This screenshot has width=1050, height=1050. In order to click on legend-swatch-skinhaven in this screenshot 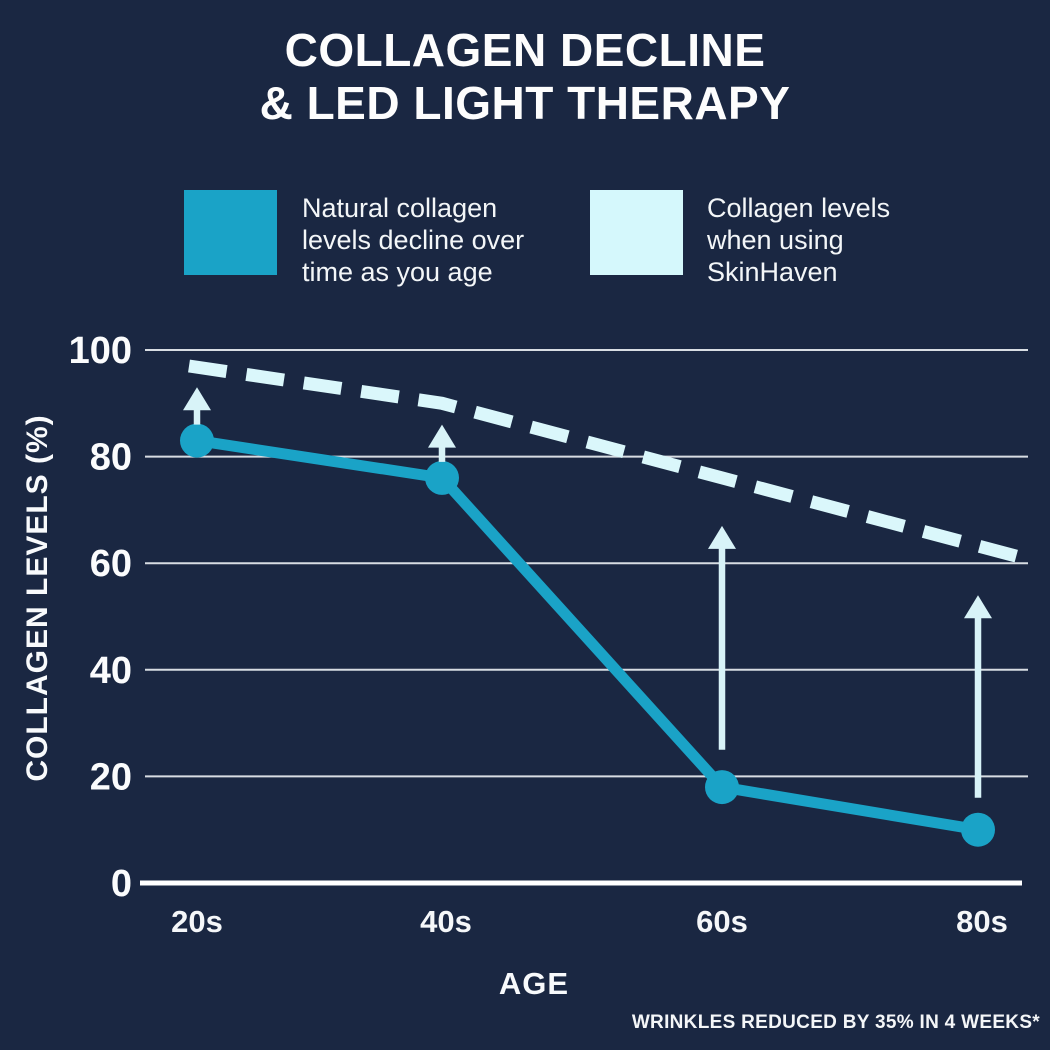, I will do `click(636, 232)`.